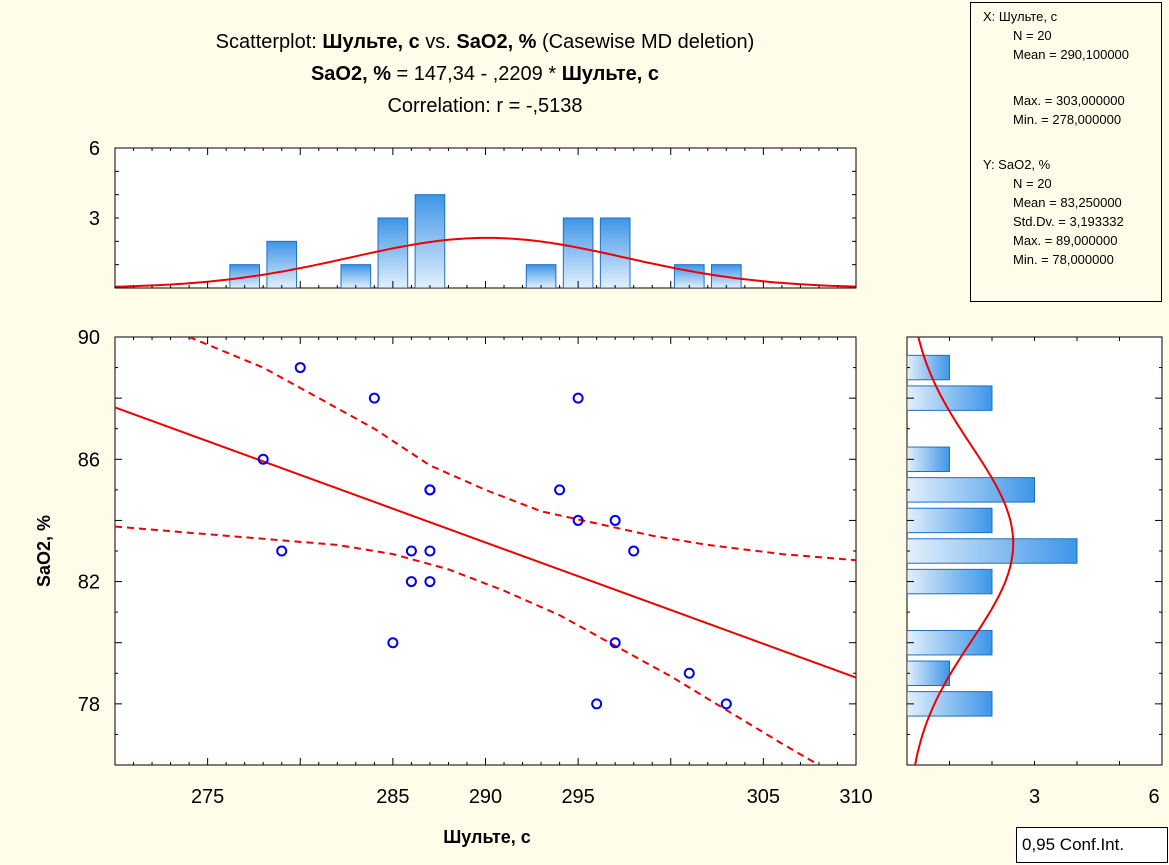 The image size is (1169, 865). I want to click on regression-equation: SaO2, % = 147,34 - ,2209 * Шульте, с, so click(485, 74).